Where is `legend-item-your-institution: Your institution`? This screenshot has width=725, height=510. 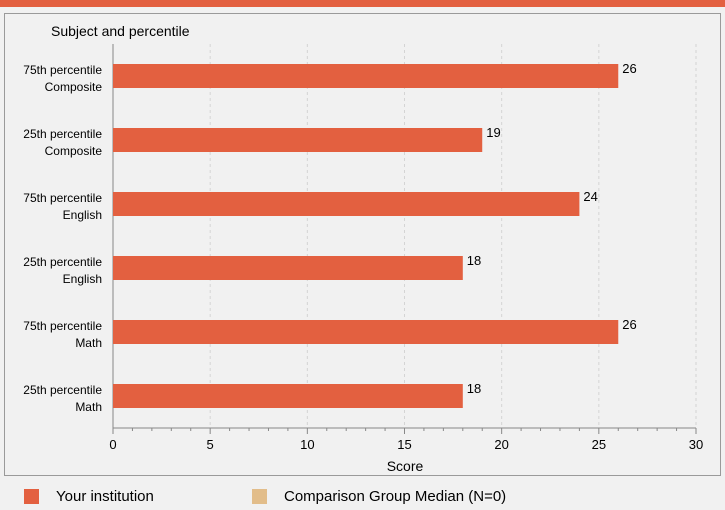 legend-item-your-institution: Your institution is located at coordinates (89, 496).